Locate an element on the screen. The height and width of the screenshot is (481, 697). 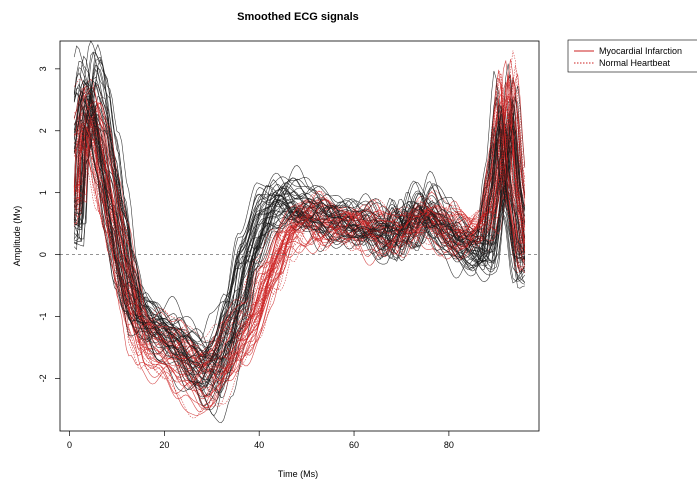
x-tick-label: 80 is located at coordinates (449, 445).